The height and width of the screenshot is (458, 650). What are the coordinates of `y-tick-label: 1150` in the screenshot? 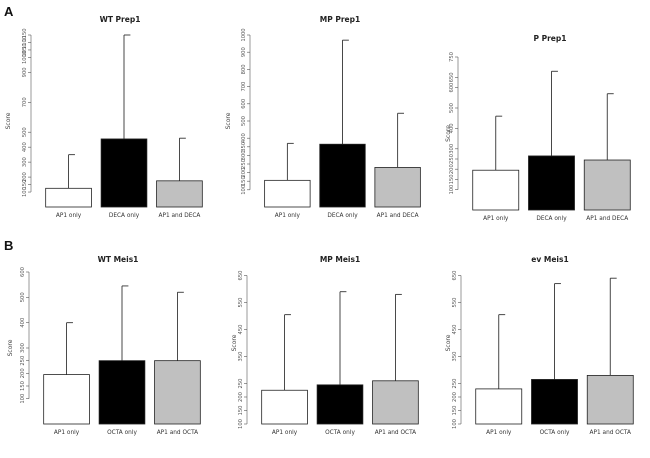 It's located at (25, 34).